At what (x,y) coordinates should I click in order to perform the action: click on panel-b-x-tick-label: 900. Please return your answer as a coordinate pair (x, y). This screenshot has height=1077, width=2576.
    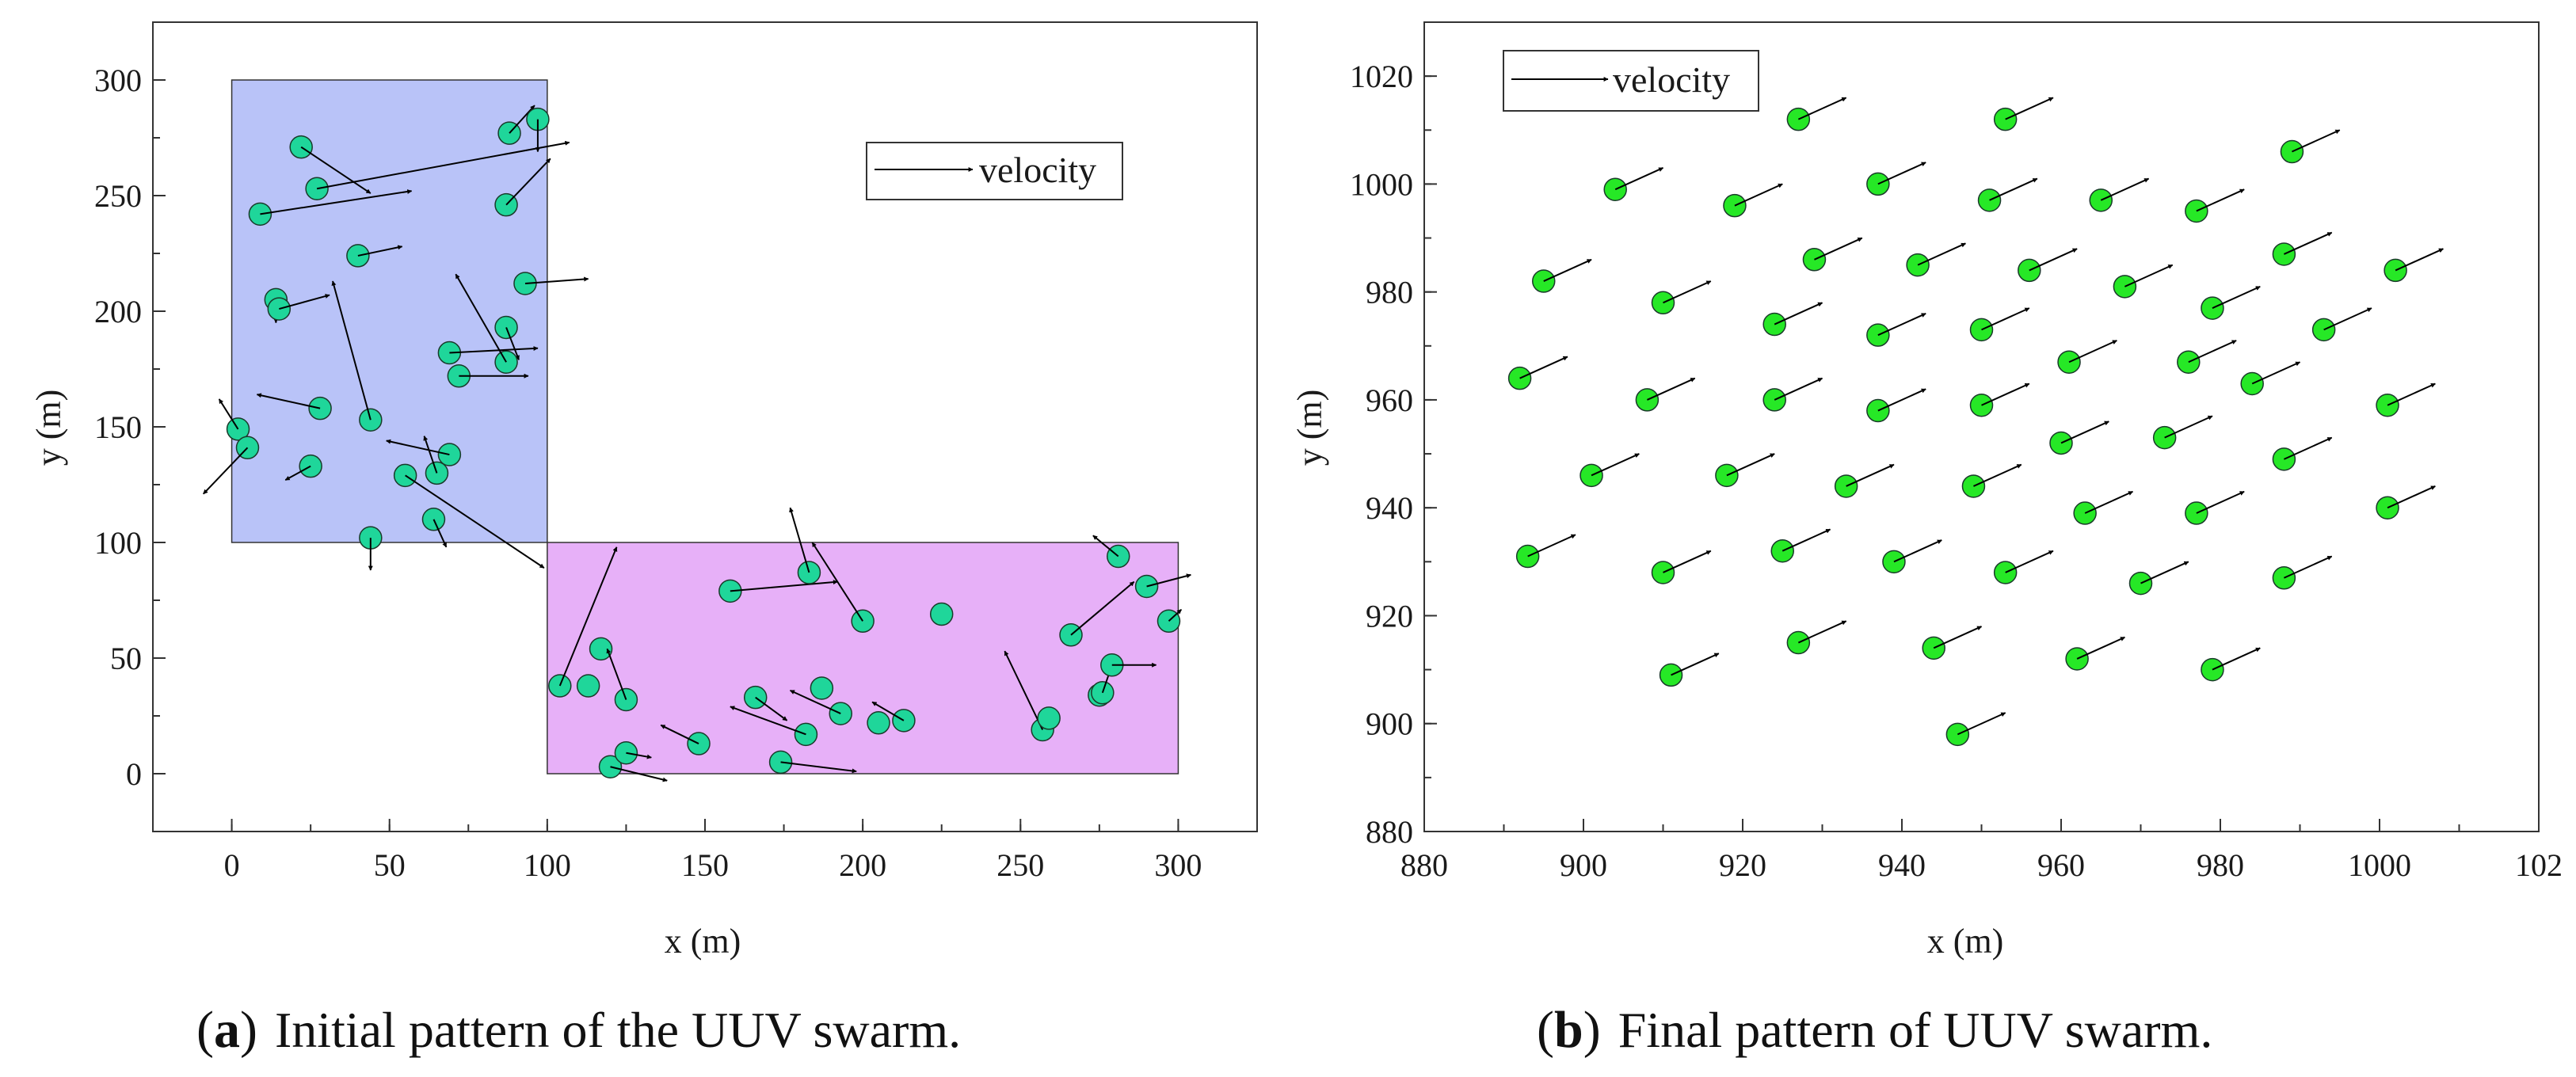
    Looking at the image, I should click on (1584, 865).